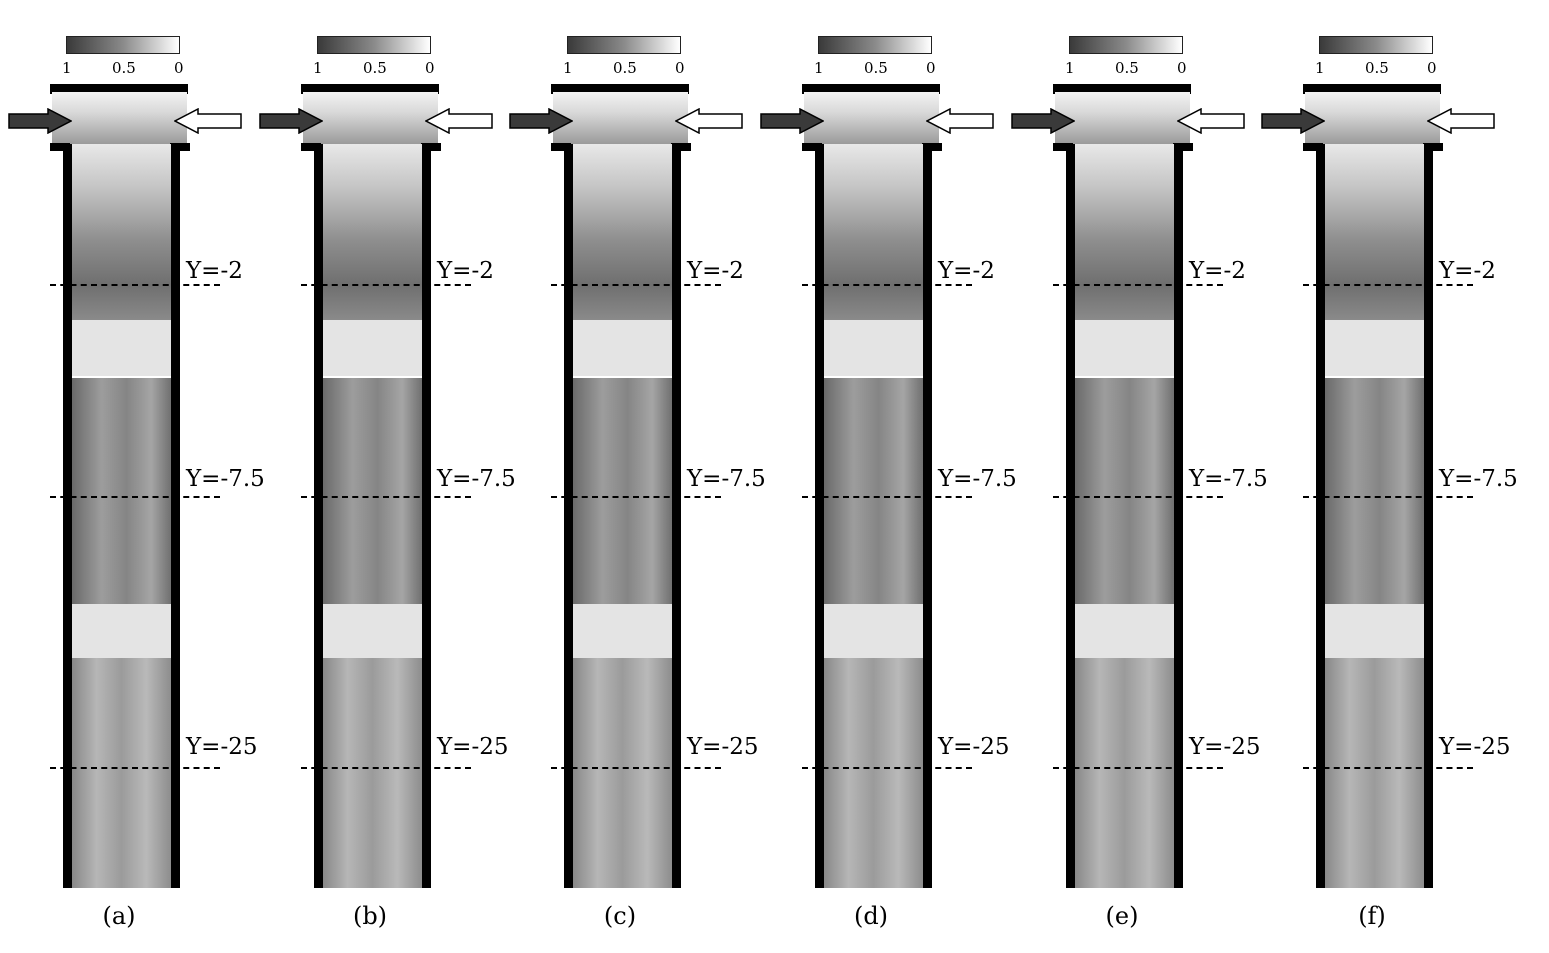 The width and height of the screenshot is (1549, 953). Describe the element at coordinates (1372, 916) in the screenshot. I see `panel-label: (f)` at that location.